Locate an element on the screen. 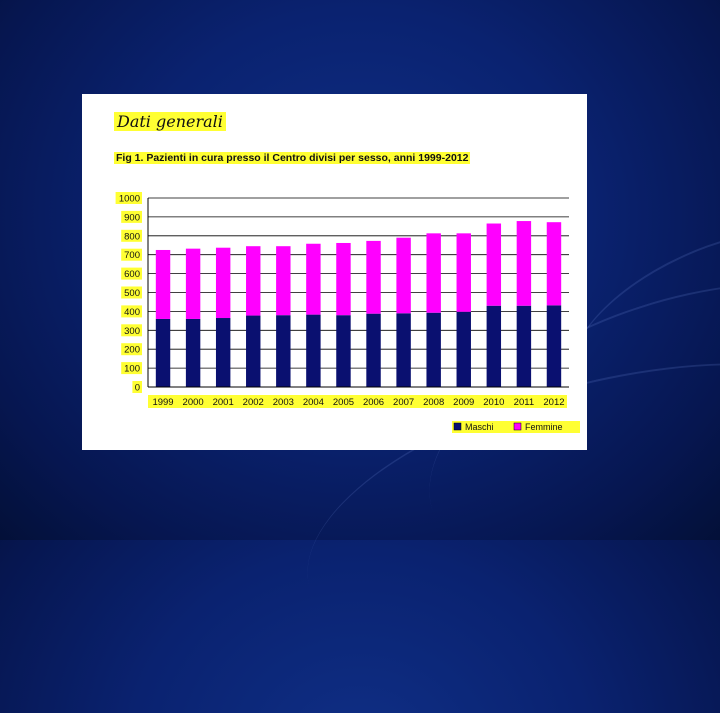 The height and width of the screenshot is (713, 720). x-tick-label: 2000 is located at coordinates (193, 402).